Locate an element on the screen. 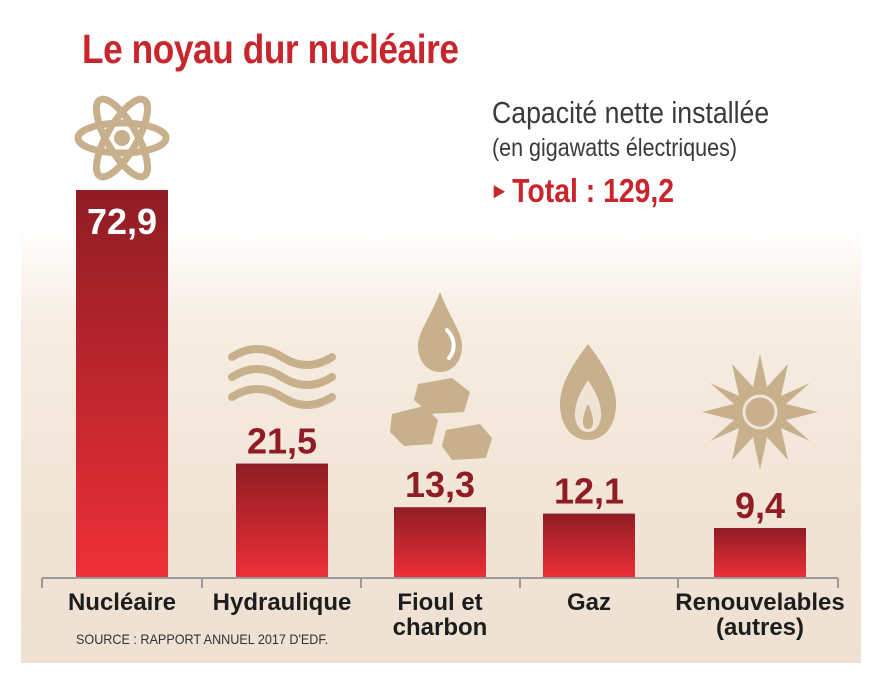  value-label-hydraulique: 21,5 is located at coordinates (282, 441).